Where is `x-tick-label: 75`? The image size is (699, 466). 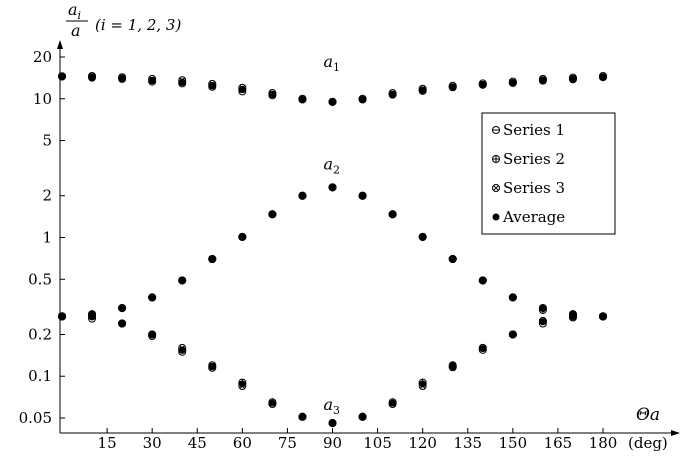
x-tick-label: 75 is located at coordinates (287, 443).